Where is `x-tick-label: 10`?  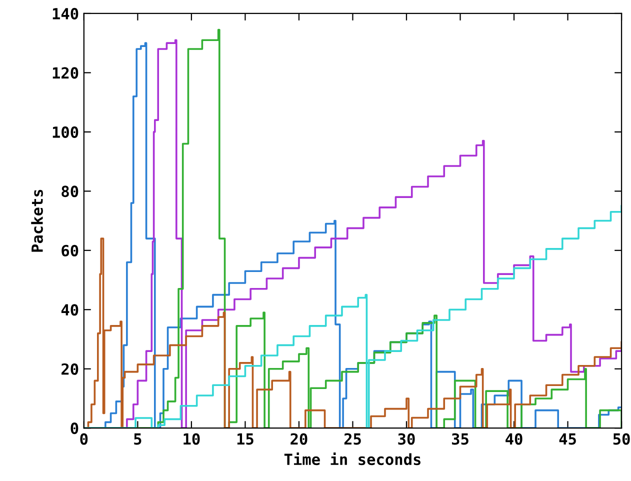 x-tick-label: 10 is located at coordinates (192, 439).